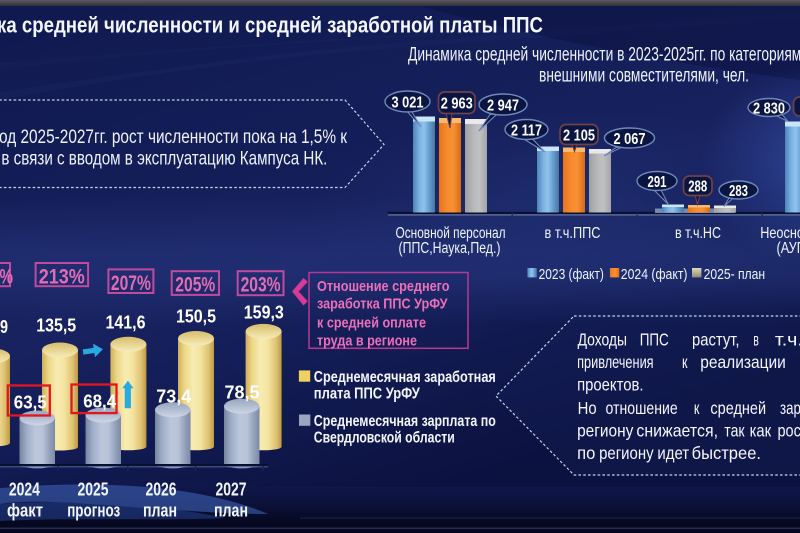  Describe the element at coordinates (738, 408) in the screenshot. I see `svg-text: средней` at that location.